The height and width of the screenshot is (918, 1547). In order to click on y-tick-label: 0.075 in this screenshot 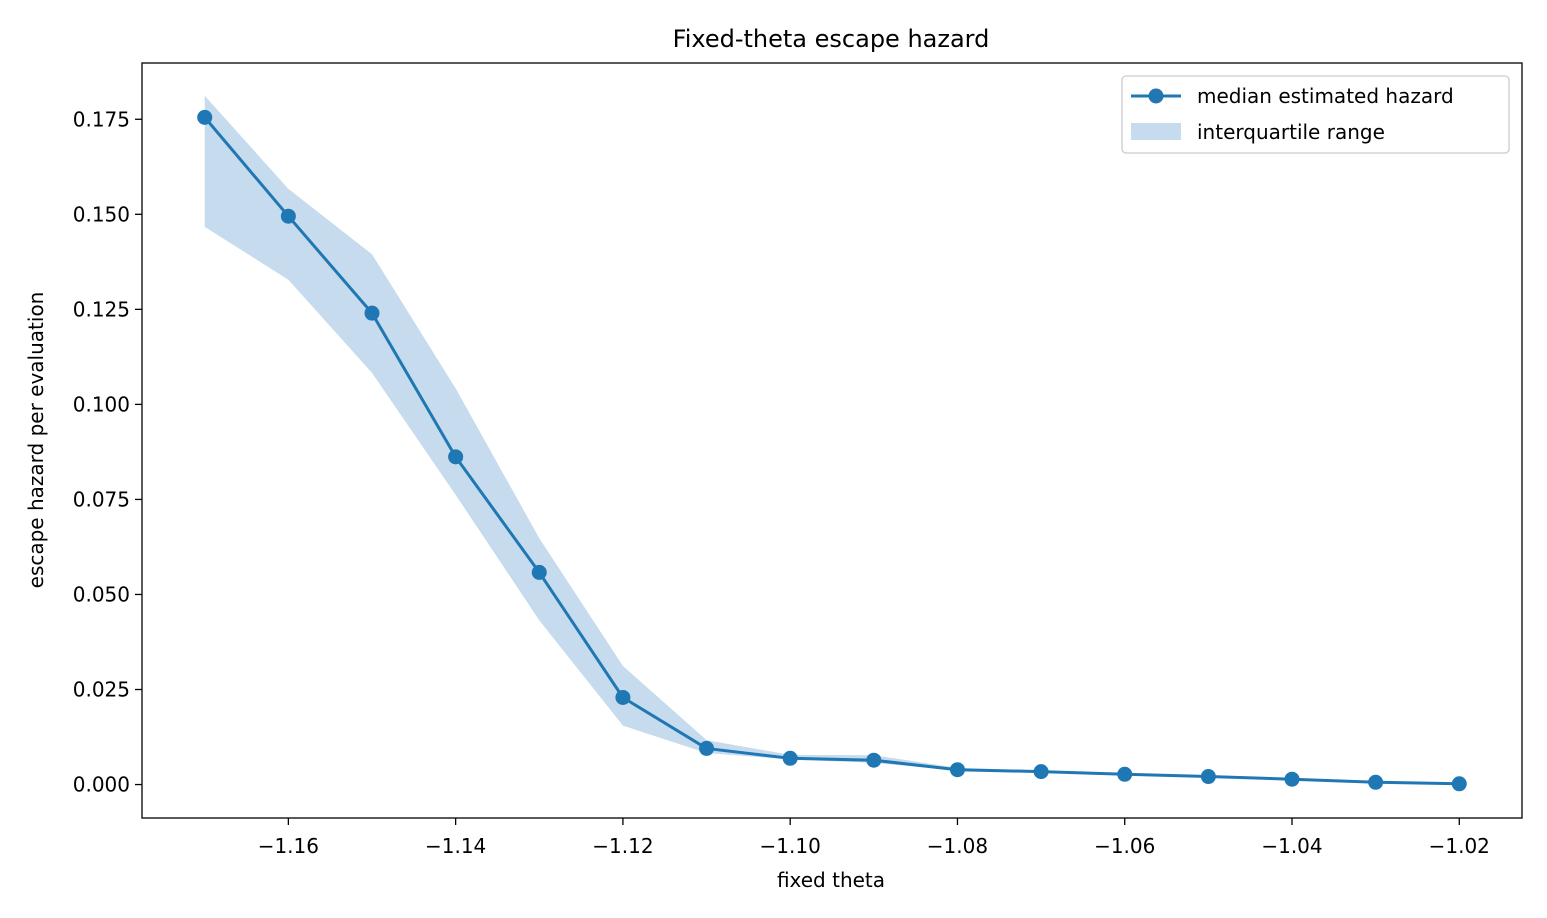, I will do `click(101, 499)`.